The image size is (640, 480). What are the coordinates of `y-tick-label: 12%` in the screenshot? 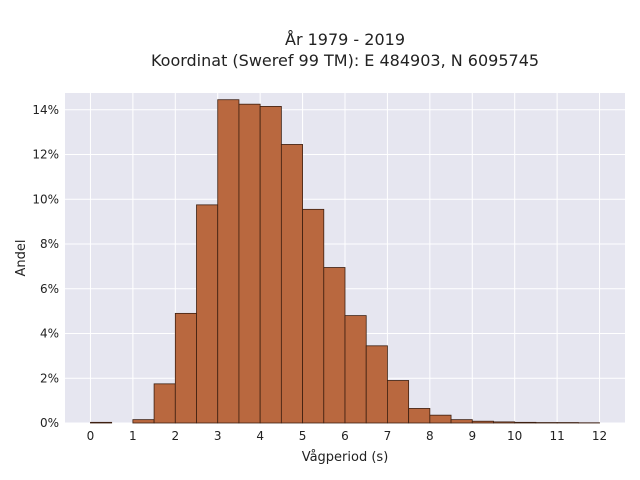 It's located at (45, 155).